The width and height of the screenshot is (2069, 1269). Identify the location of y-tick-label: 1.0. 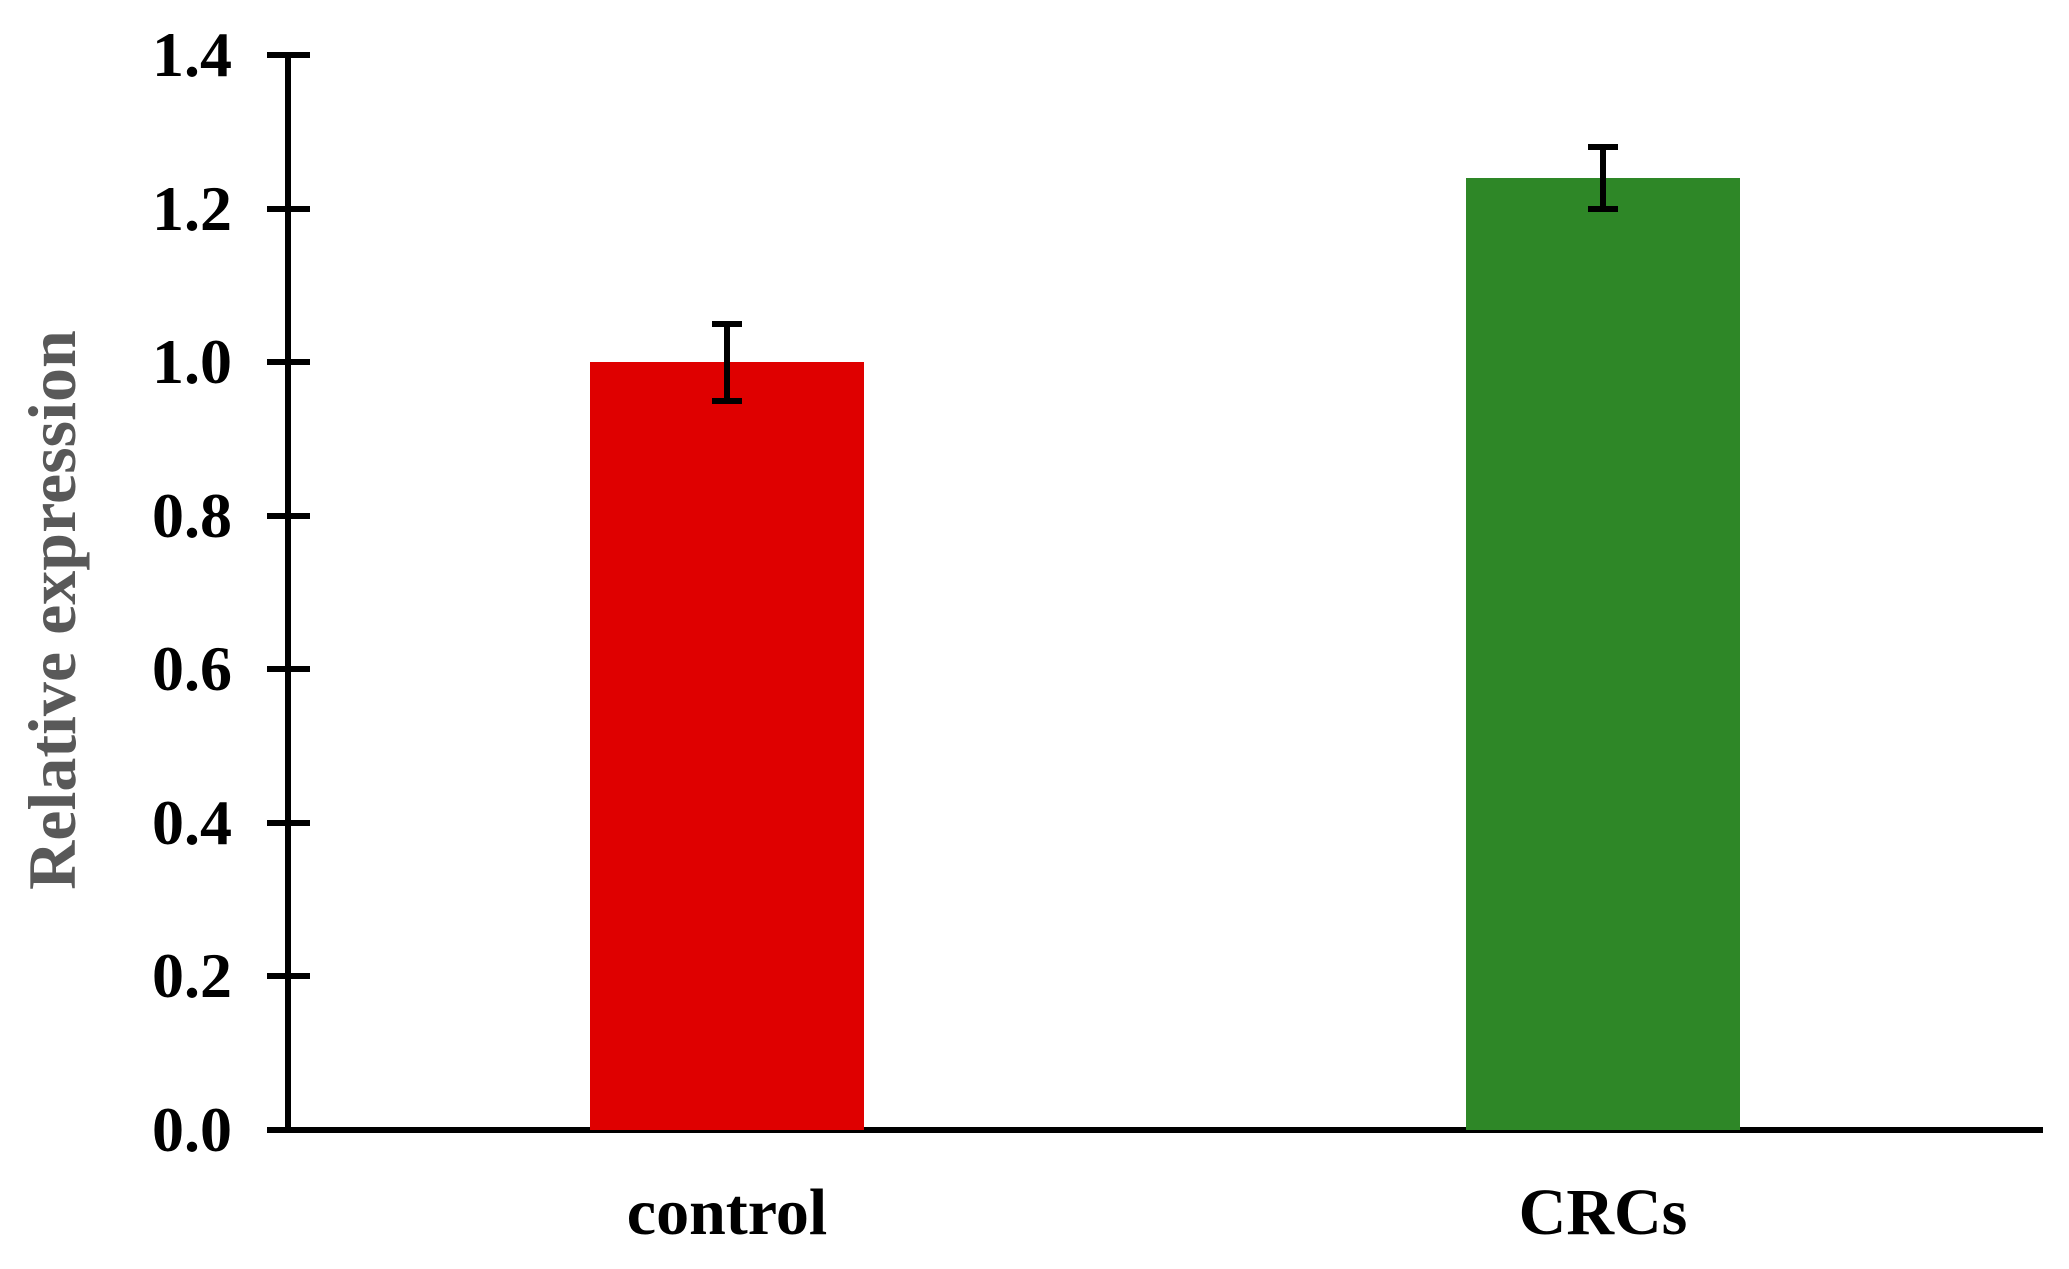
(192, 362).